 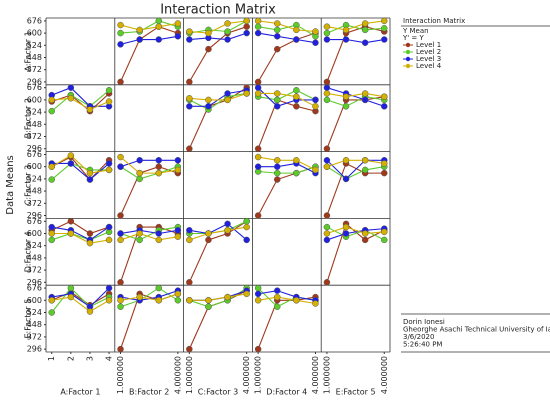 What do you see at coordinates (428, 45) in the screenshot?
I see `legend-label: Level 1` at bounding box center [428, 45].